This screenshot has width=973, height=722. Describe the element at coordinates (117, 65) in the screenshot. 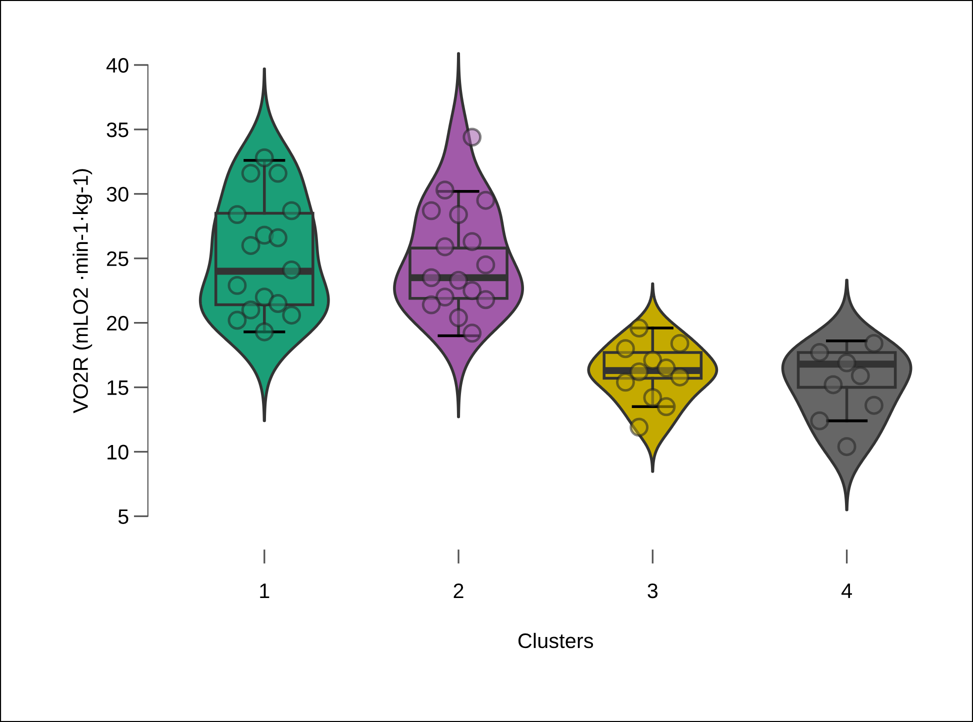

I see `y-tick-label: 40` at that location.